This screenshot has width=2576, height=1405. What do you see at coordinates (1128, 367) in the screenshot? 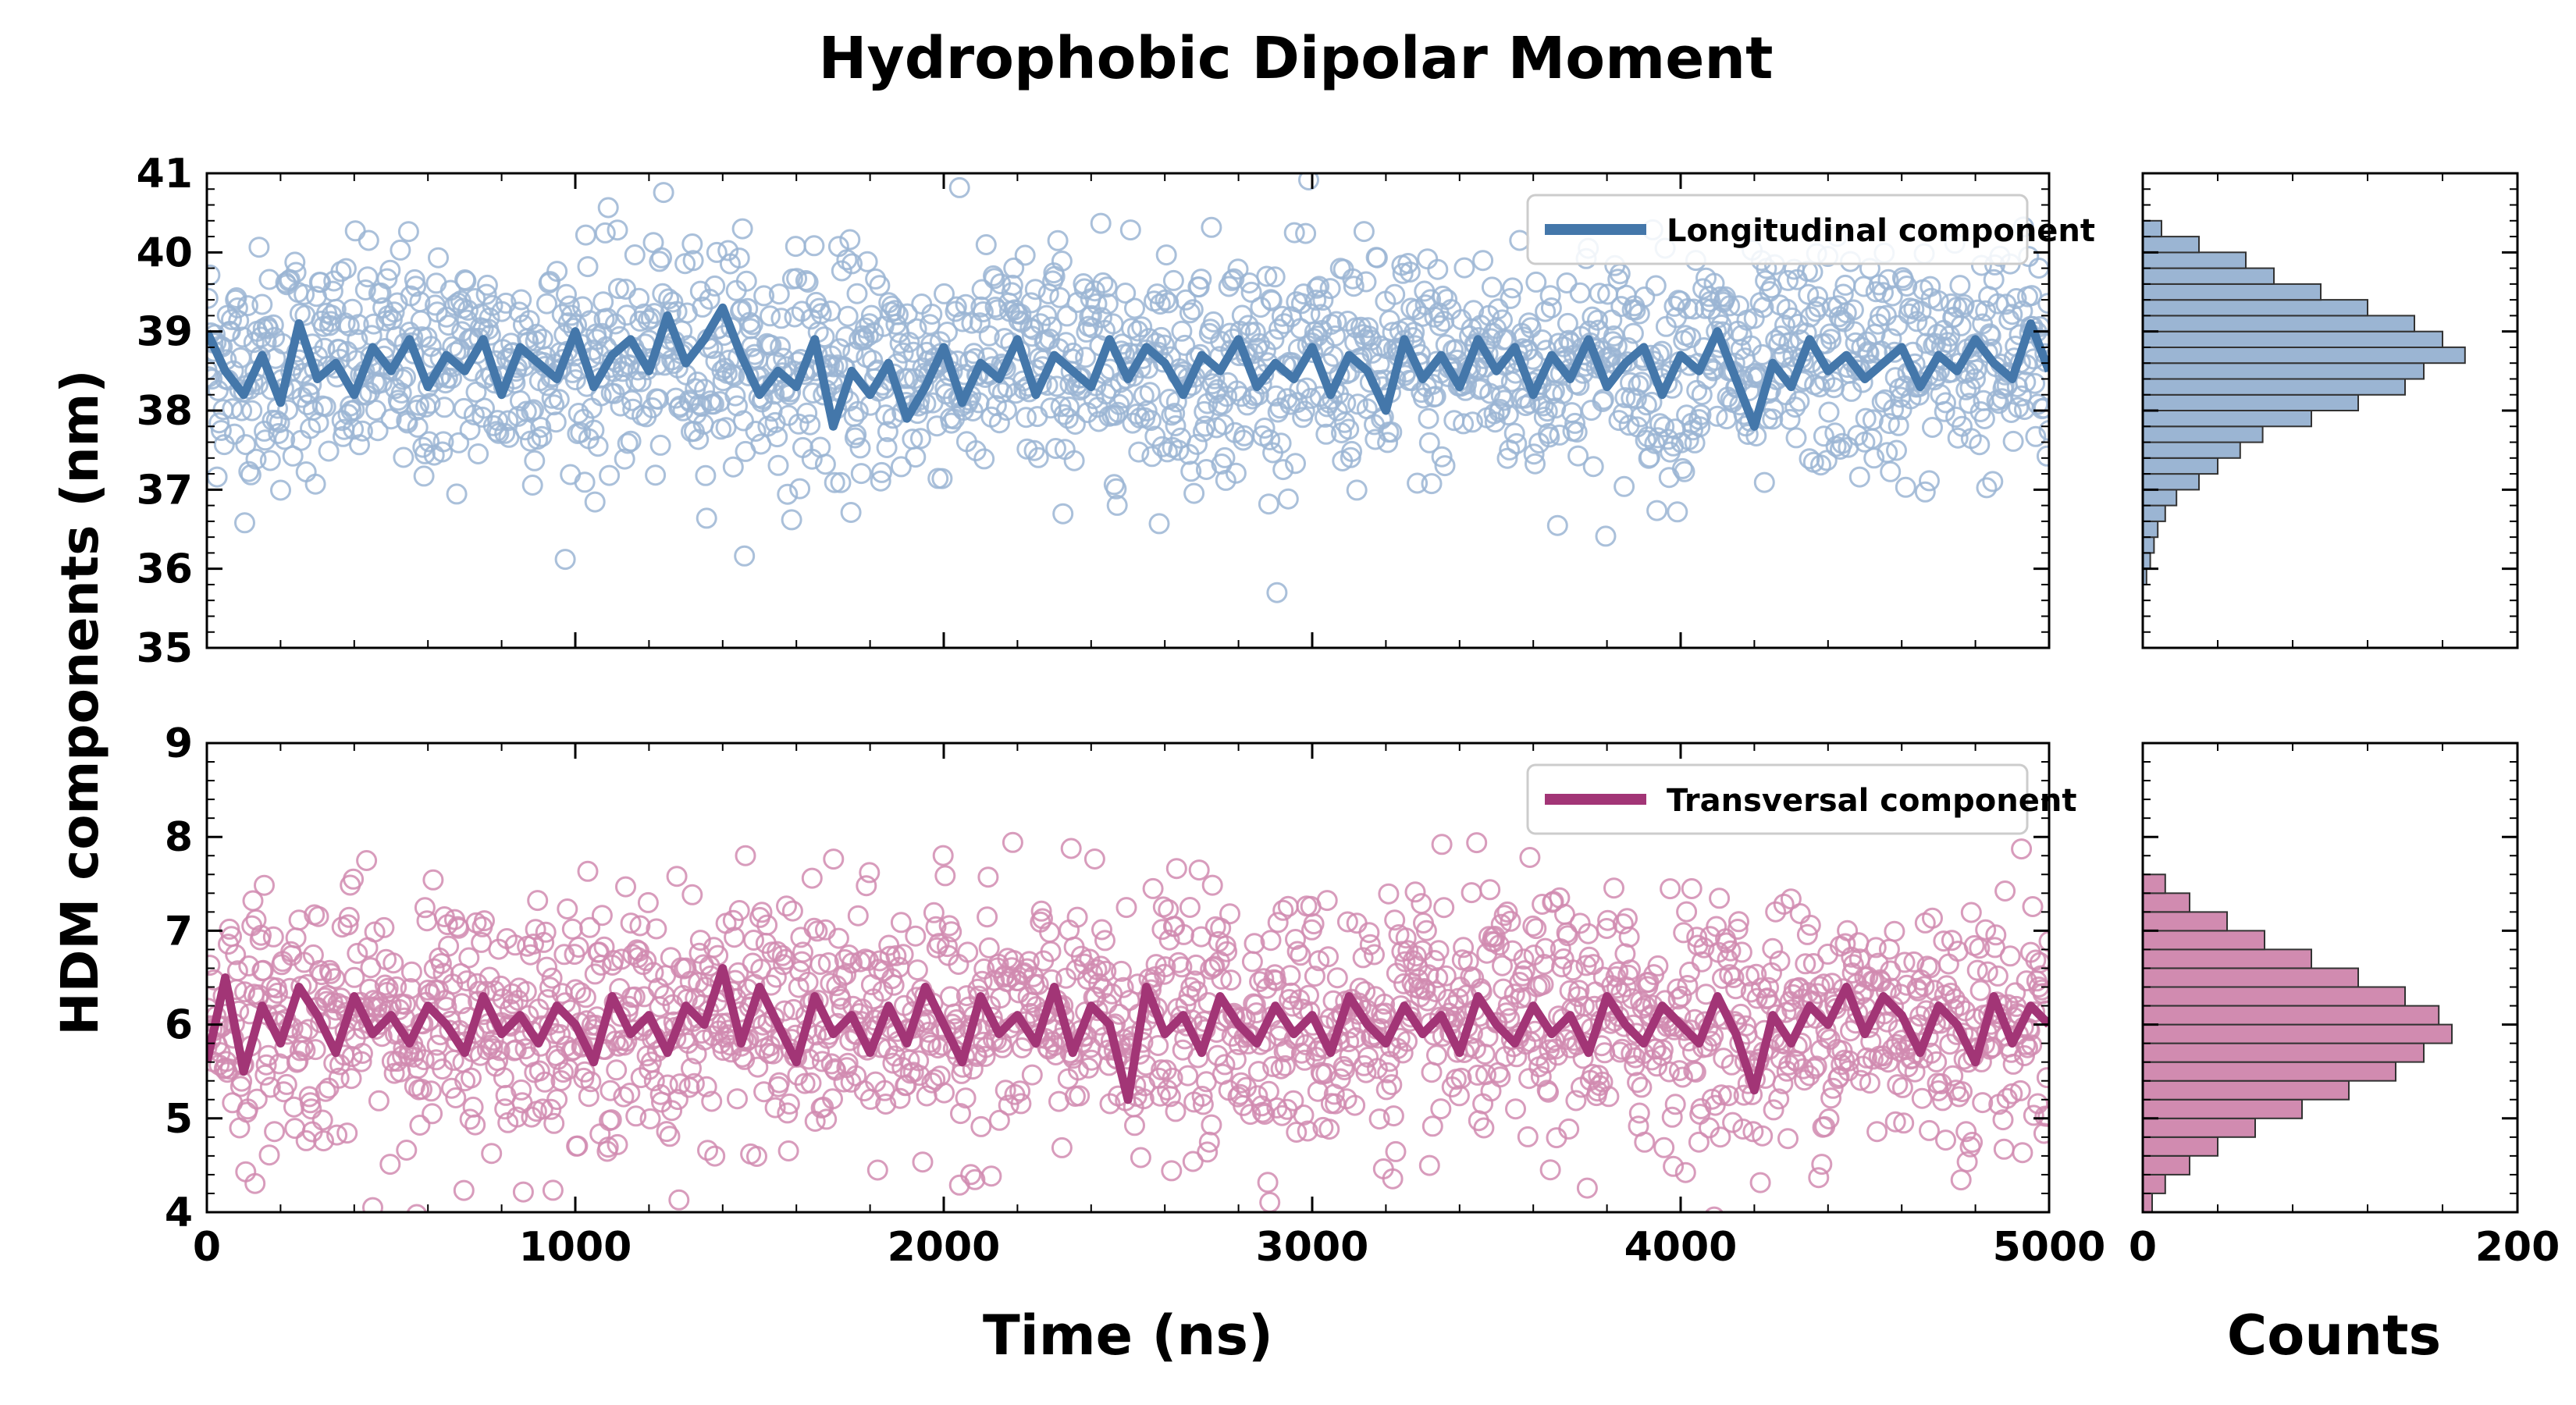
I see `longitudinal-smoothed-line` at bounding box center [1128, 367].